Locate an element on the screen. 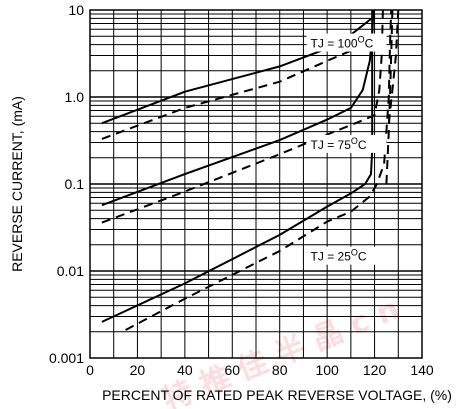 This screenshot has width=466, height=409. x-tick-label: 80 is located at coordinates (280, 370).